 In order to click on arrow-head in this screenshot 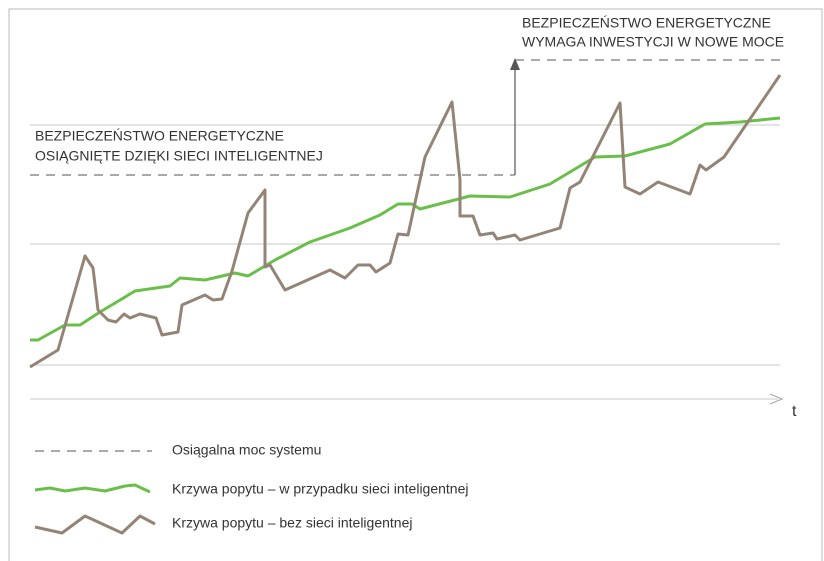, I will do `click(515, 64)`.